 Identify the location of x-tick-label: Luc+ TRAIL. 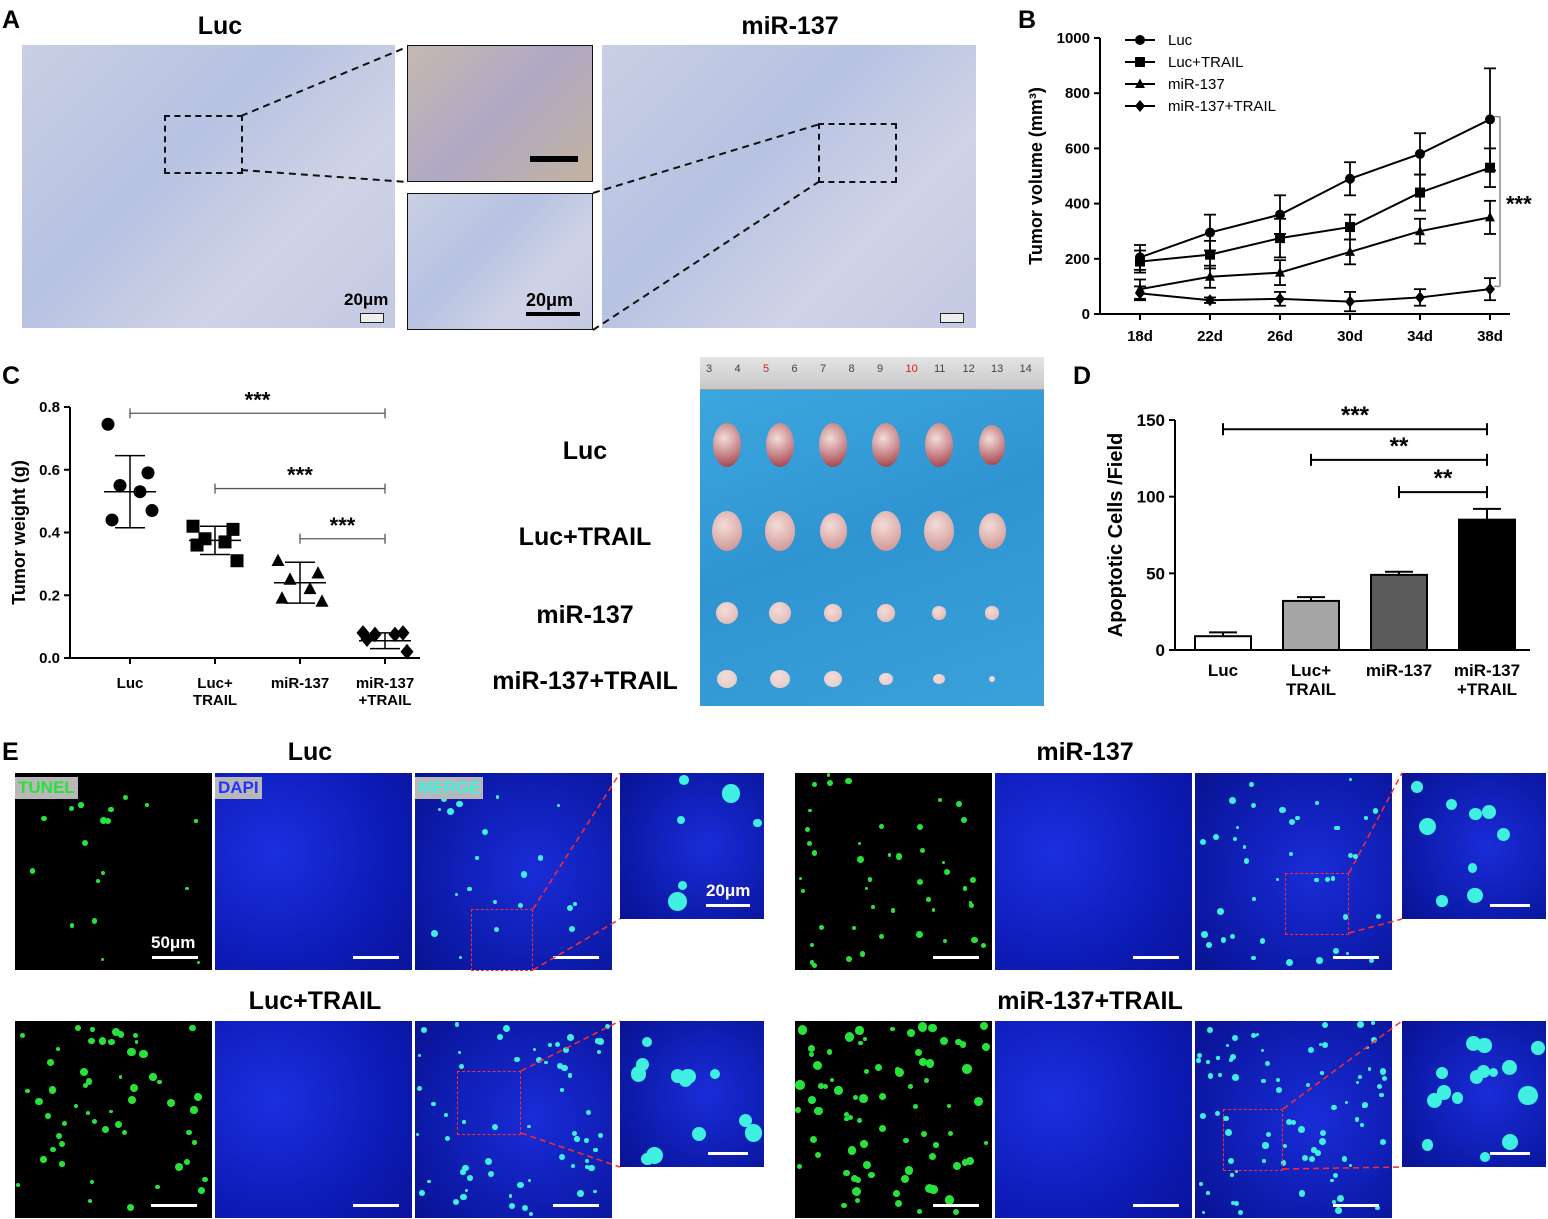
(215, 692).